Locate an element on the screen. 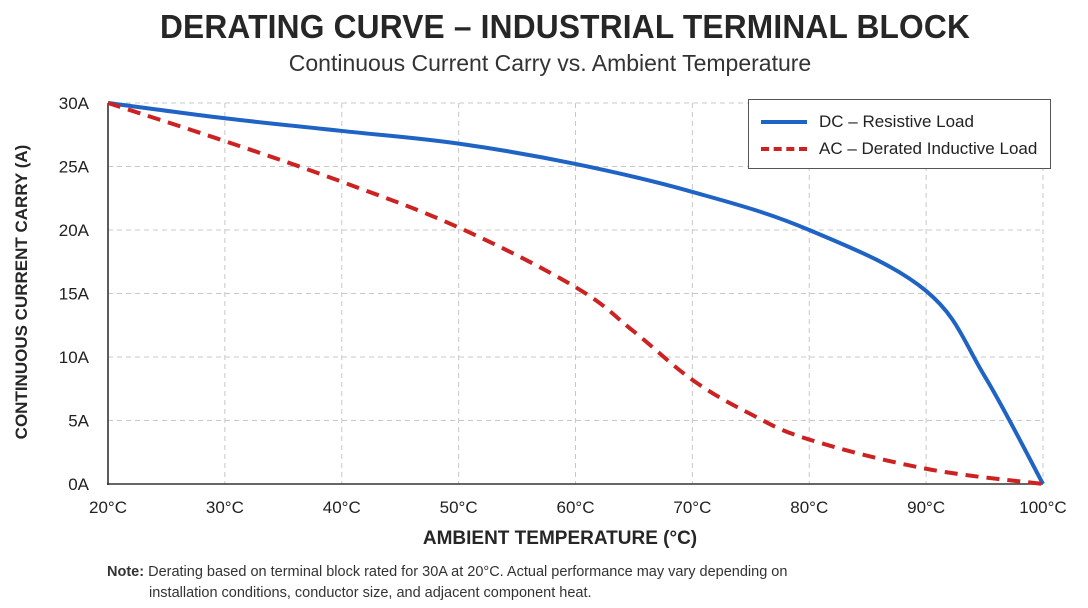 The width and height of the screenshot is (1088, 608). legend-item-ac: AC – Derated Inductive Load is located at coordinates (899, 149).